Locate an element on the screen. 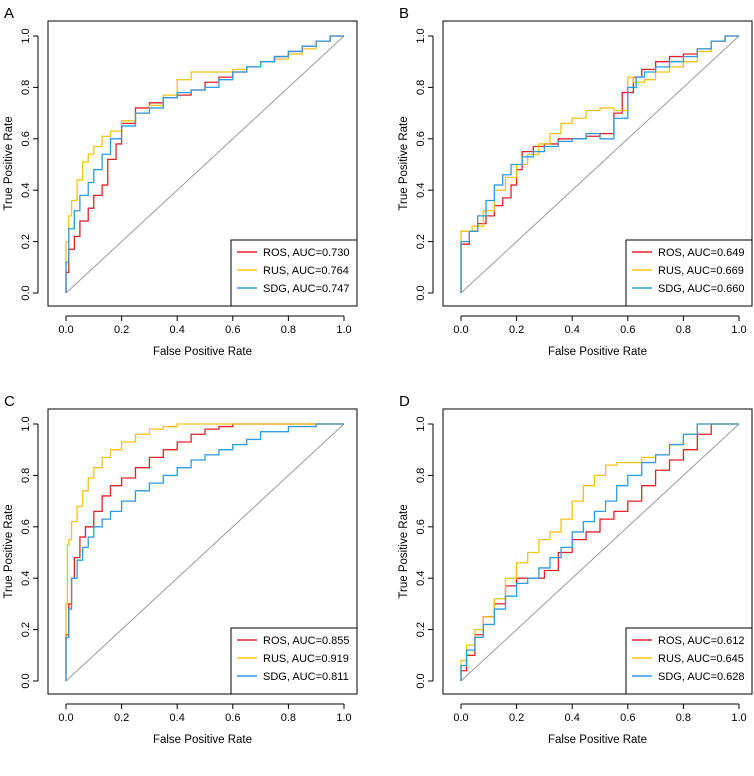 The height and width of the screenshot is (776, 754). legend-label-sdg: SDG, AUC=0.628 is located at coordinates (701, 677).